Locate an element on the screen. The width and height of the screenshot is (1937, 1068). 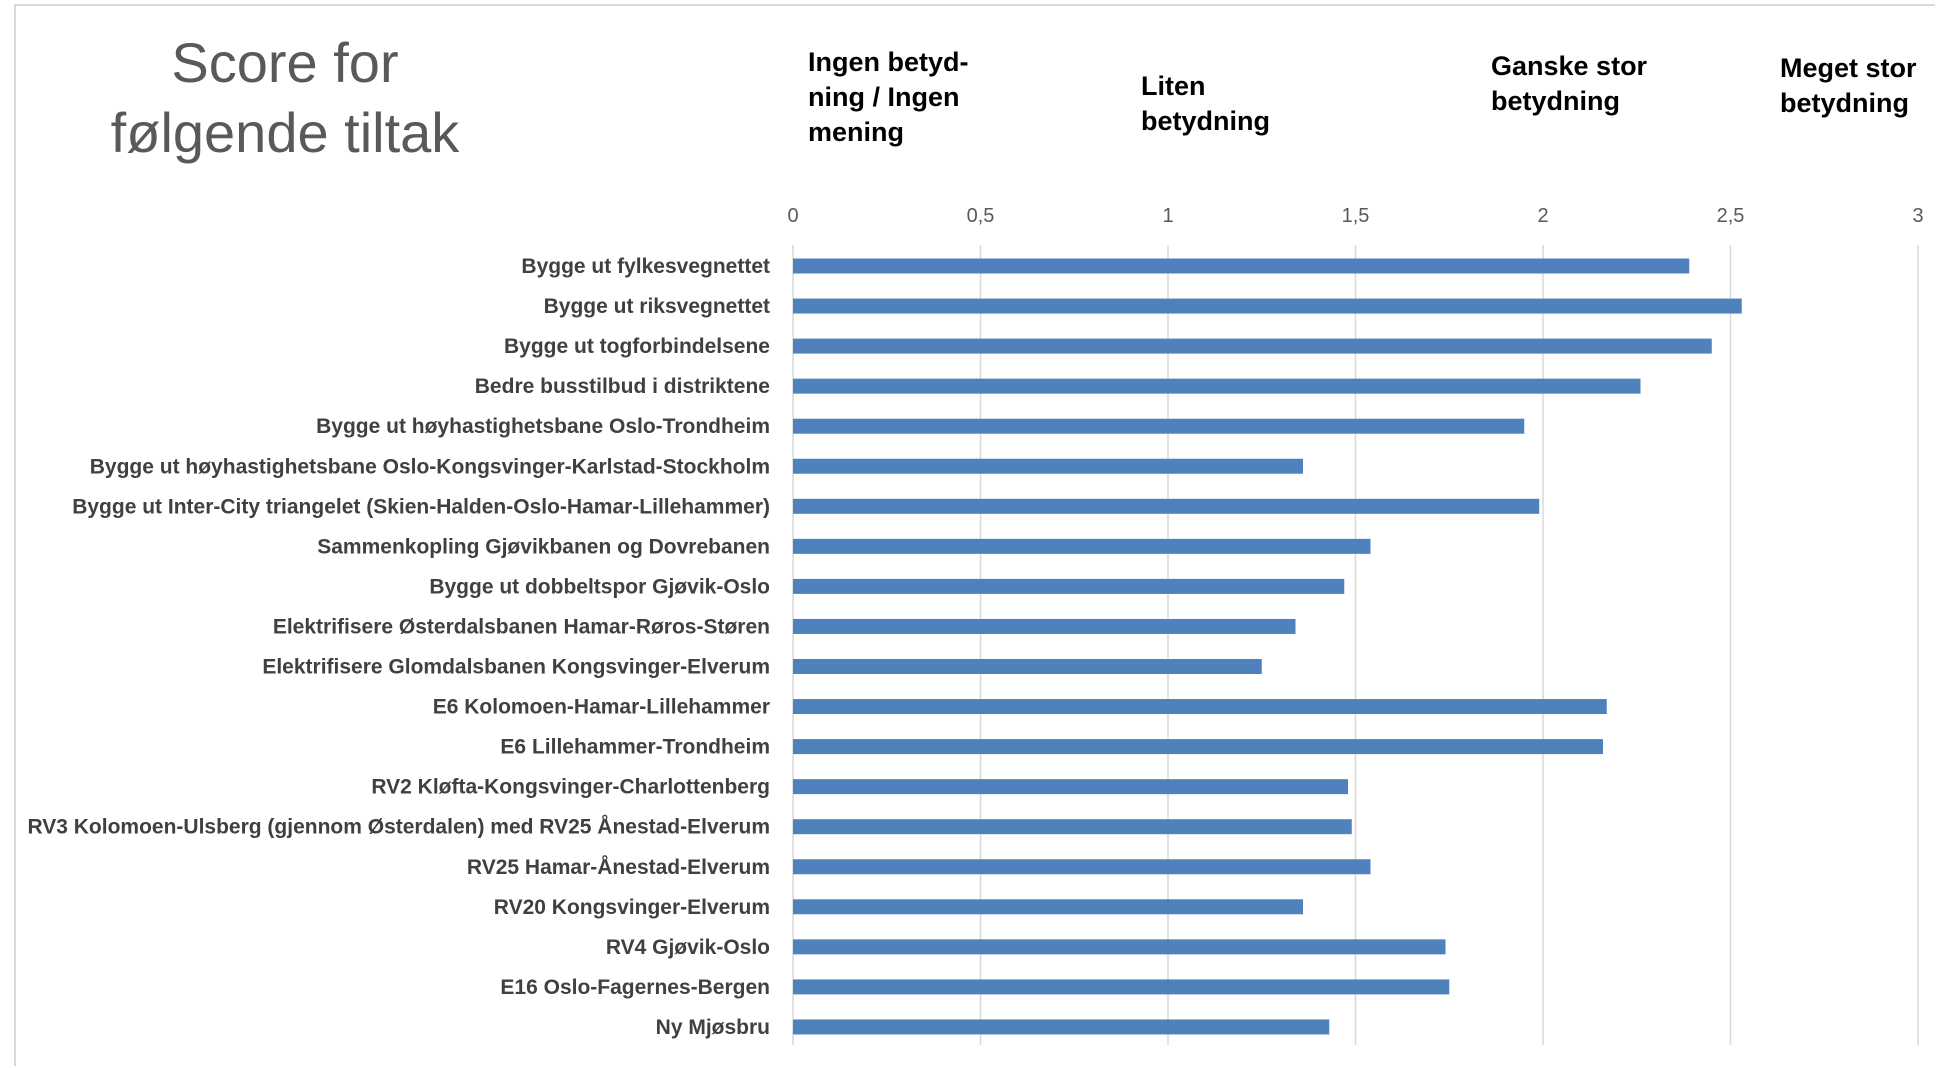
scale-label-small: Liten betydning is located at coordinates (1205, 103).